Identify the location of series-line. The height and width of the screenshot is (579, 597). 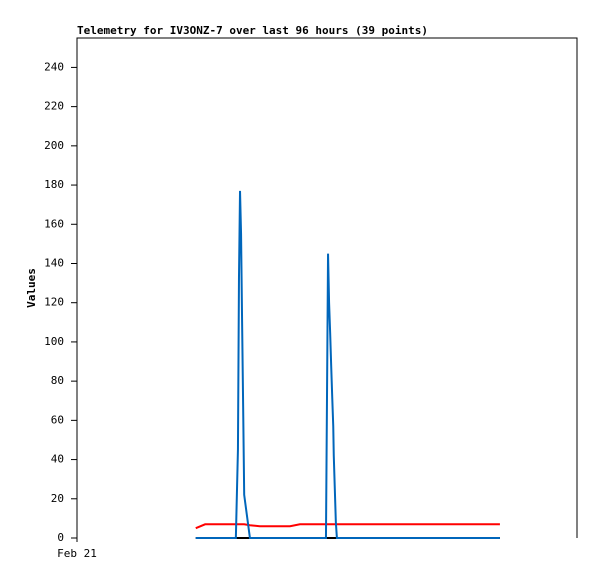
(347, 526).